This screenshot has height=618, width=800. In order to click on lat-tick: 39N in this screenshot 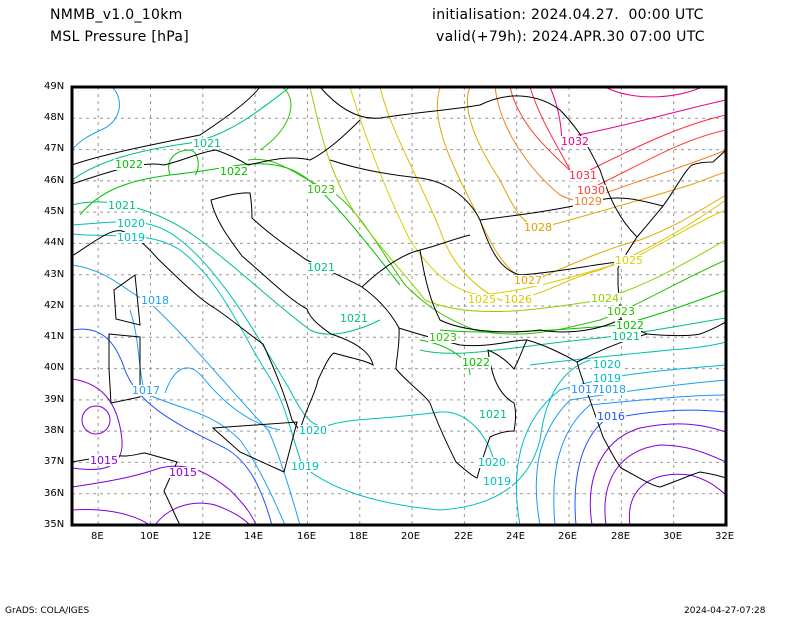, I will do `click(54, 399)`.